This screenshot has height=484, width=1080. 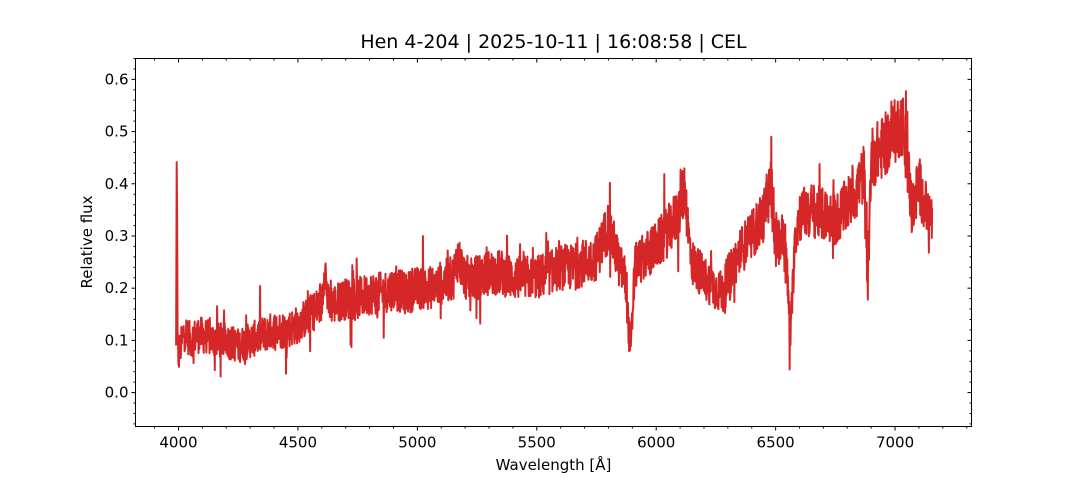 I want to click on x-axis-label: Wavelength [Å], so click(x=554, y=464).